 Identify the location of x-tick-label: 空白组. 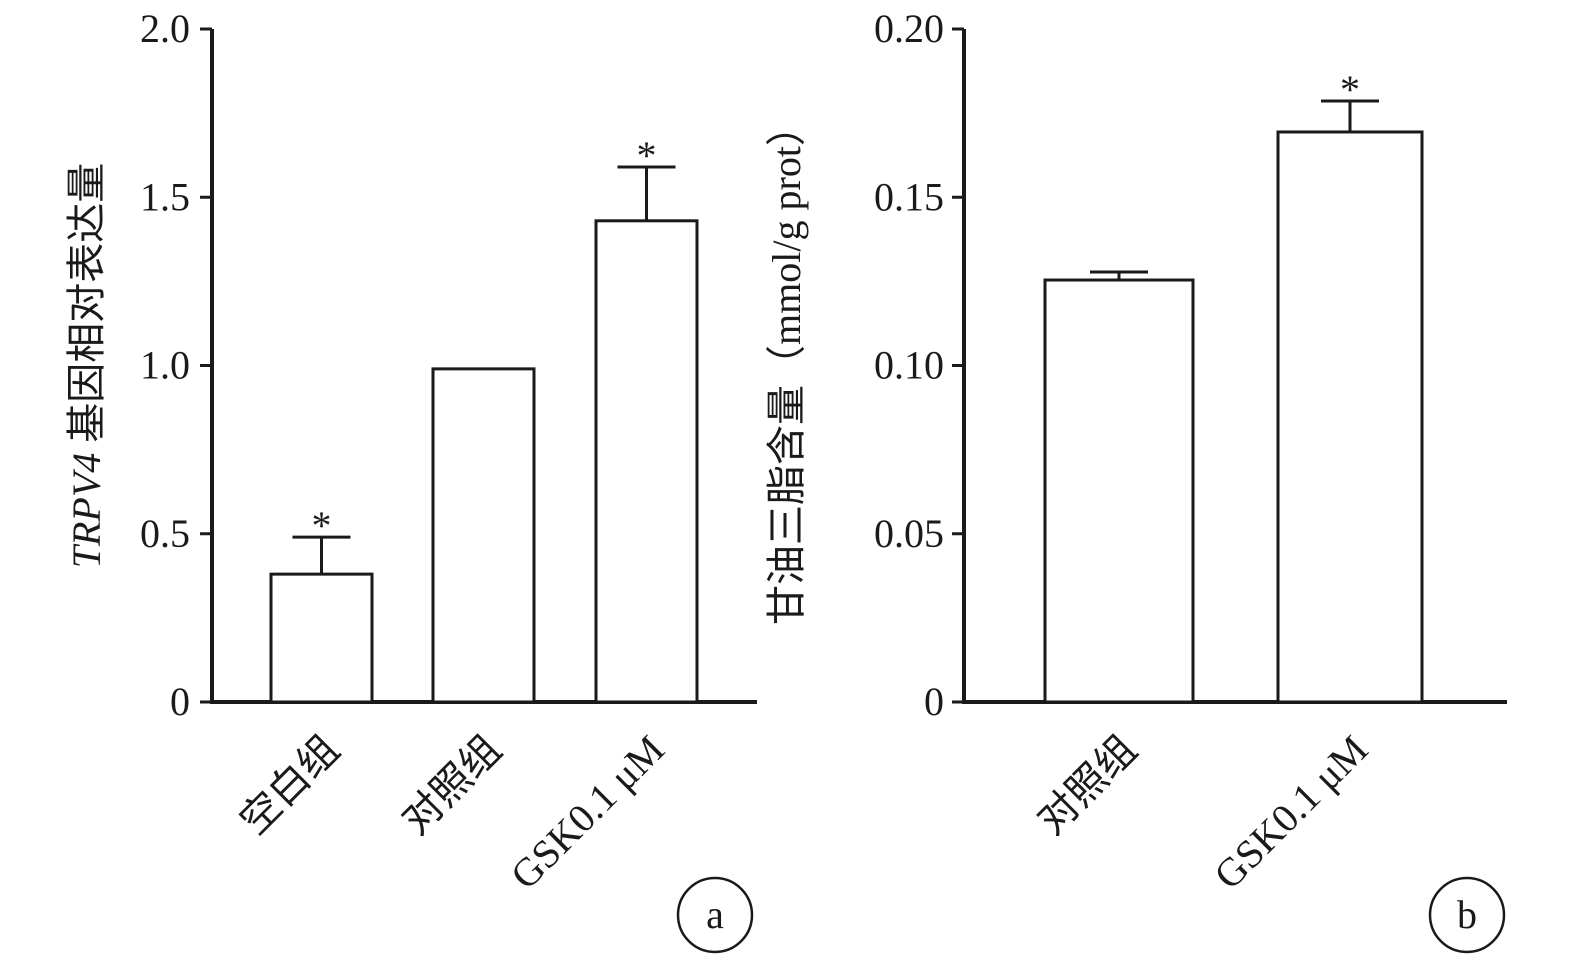
(289, 785).